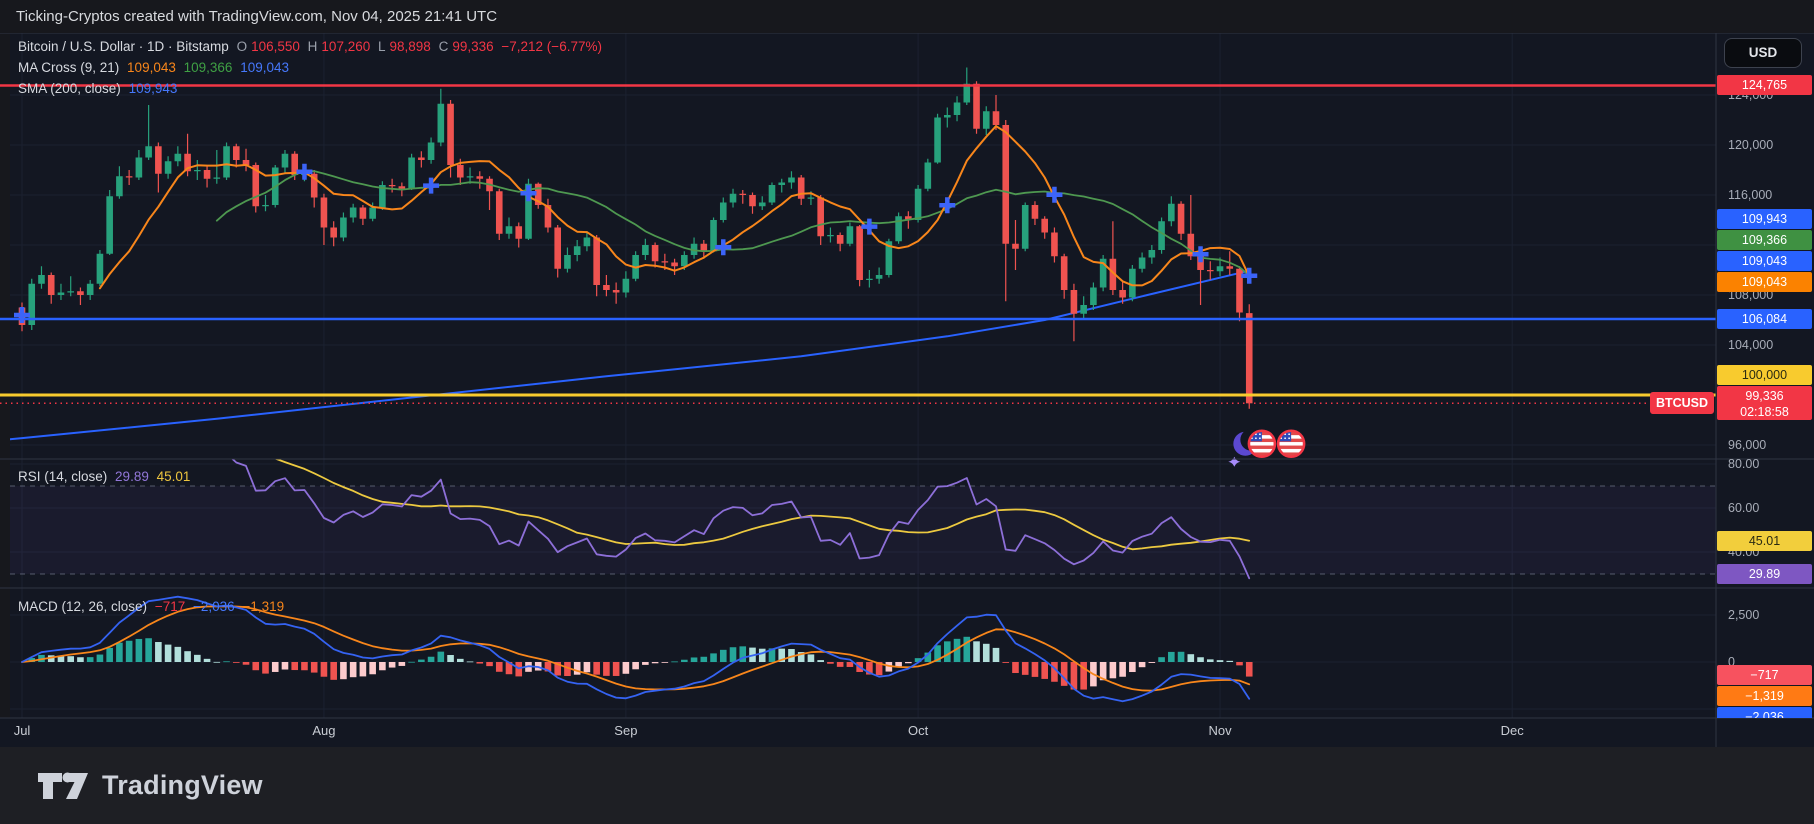  What do you see at coordinates (907, 785) in the screenshot?
I see `footer-bar: TradingView` at bounding box center [907, 785].